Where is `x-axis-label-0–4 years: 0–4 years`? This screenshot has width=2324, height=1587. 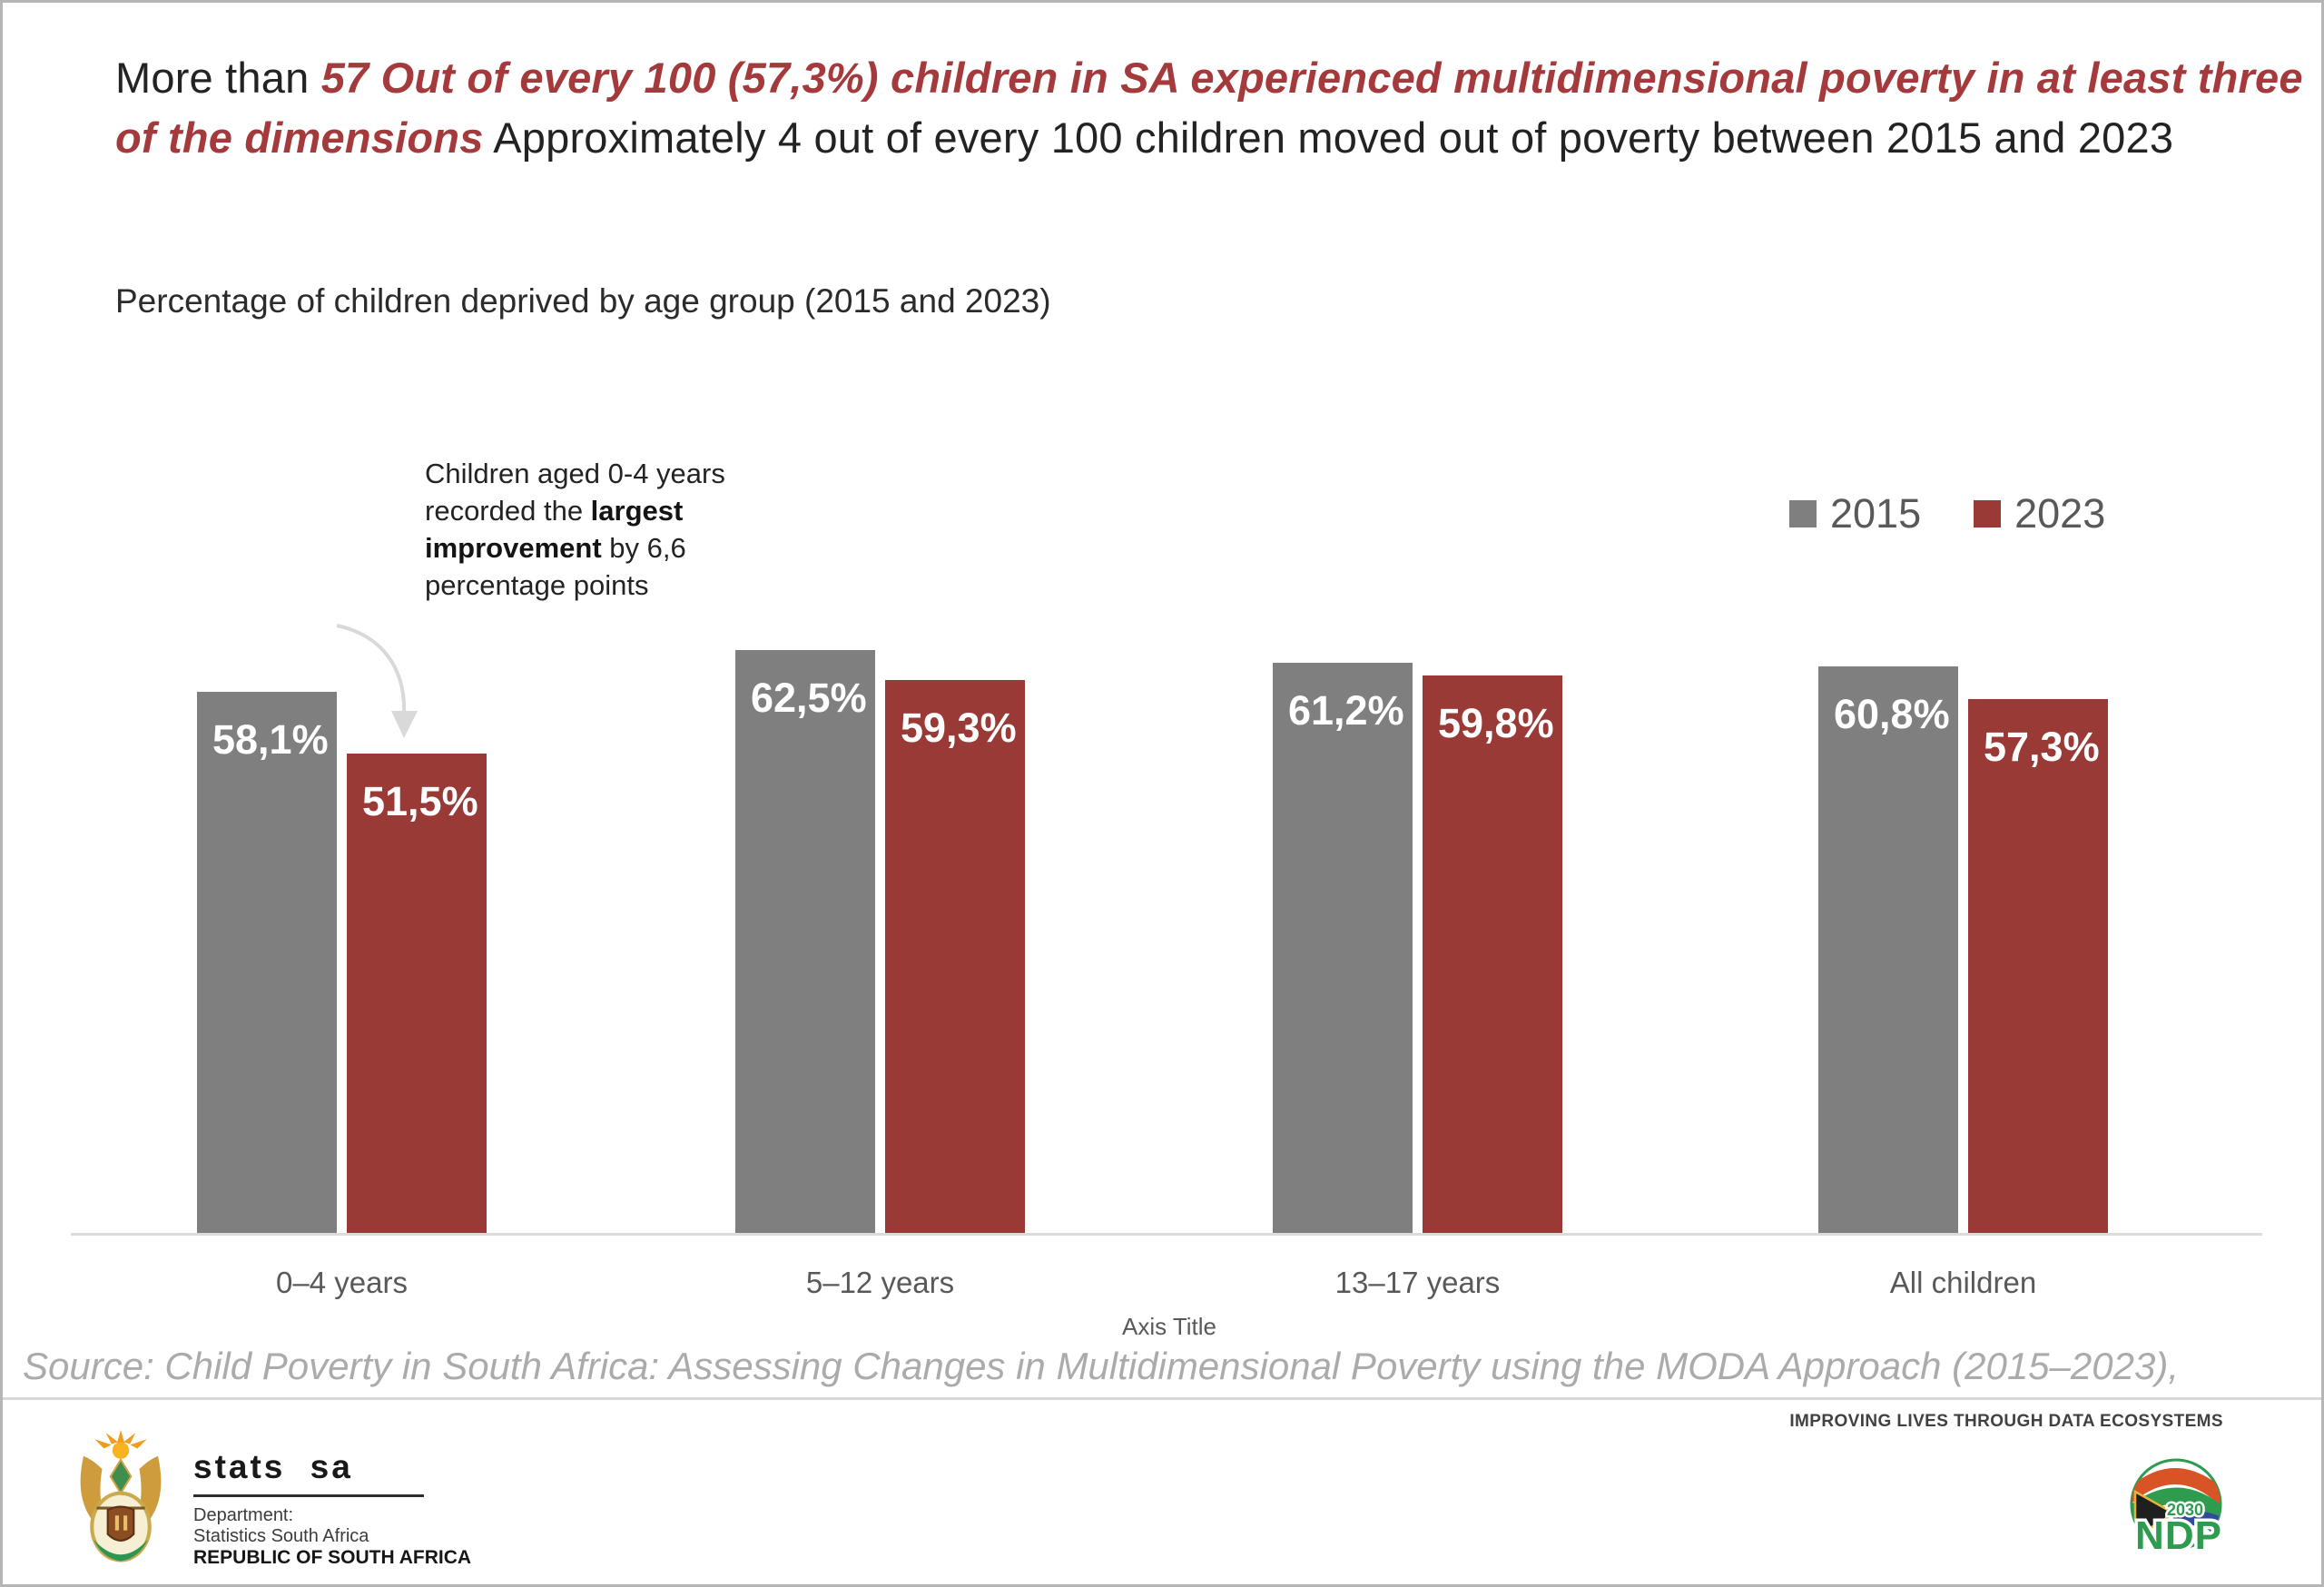 x-axis-label-0–4 years: 0–4 years is located at coordinates (342, 1283).